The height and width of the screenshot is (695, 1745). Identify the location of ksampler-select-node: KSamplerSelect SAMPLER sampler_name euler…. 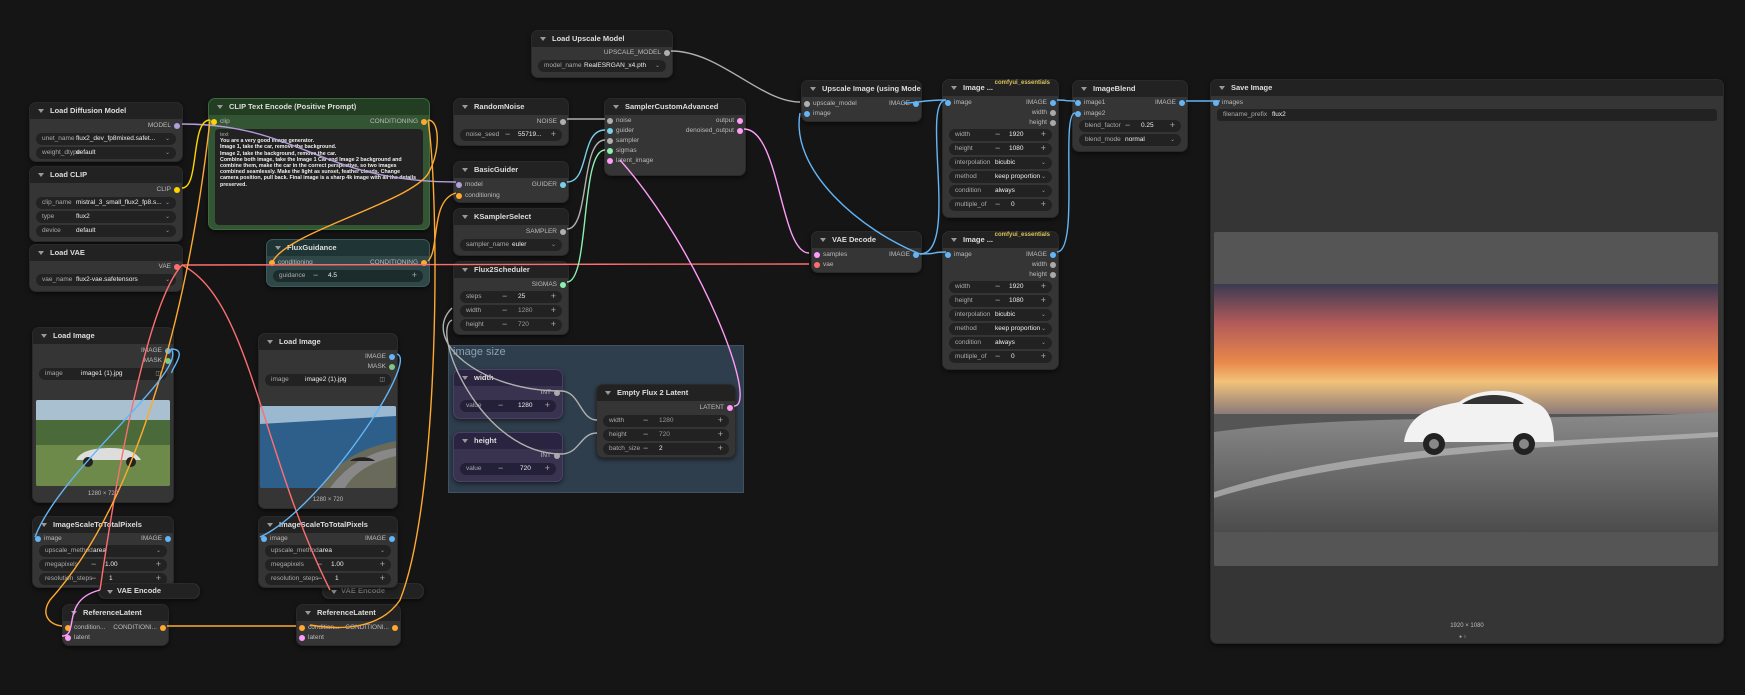
(511, 232).